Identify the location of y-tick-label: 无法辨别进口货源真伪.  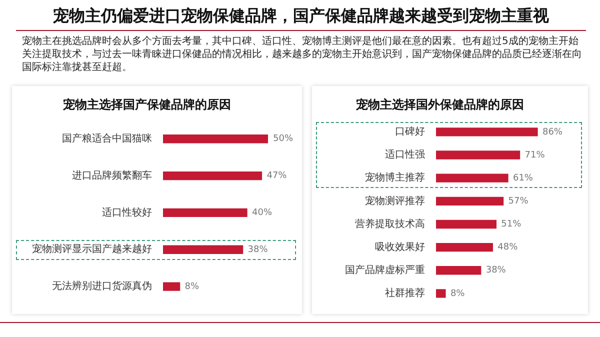
(102, 286).